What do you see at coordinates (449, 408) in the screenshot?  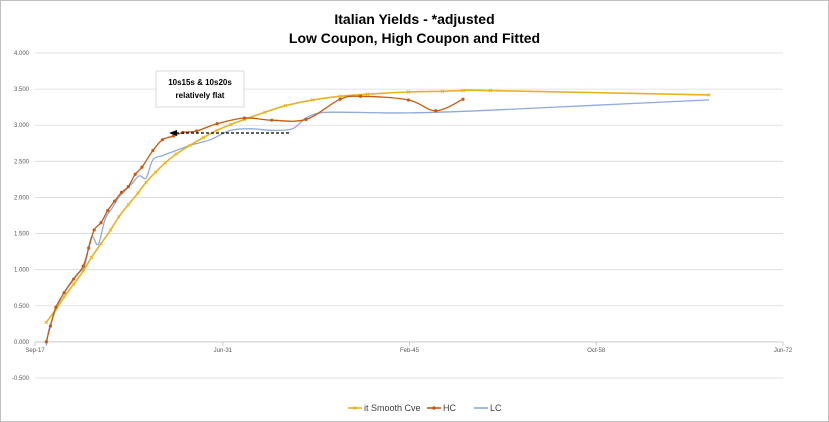 I see `legend-label-hc: HC` at bounding box center [449, 408].